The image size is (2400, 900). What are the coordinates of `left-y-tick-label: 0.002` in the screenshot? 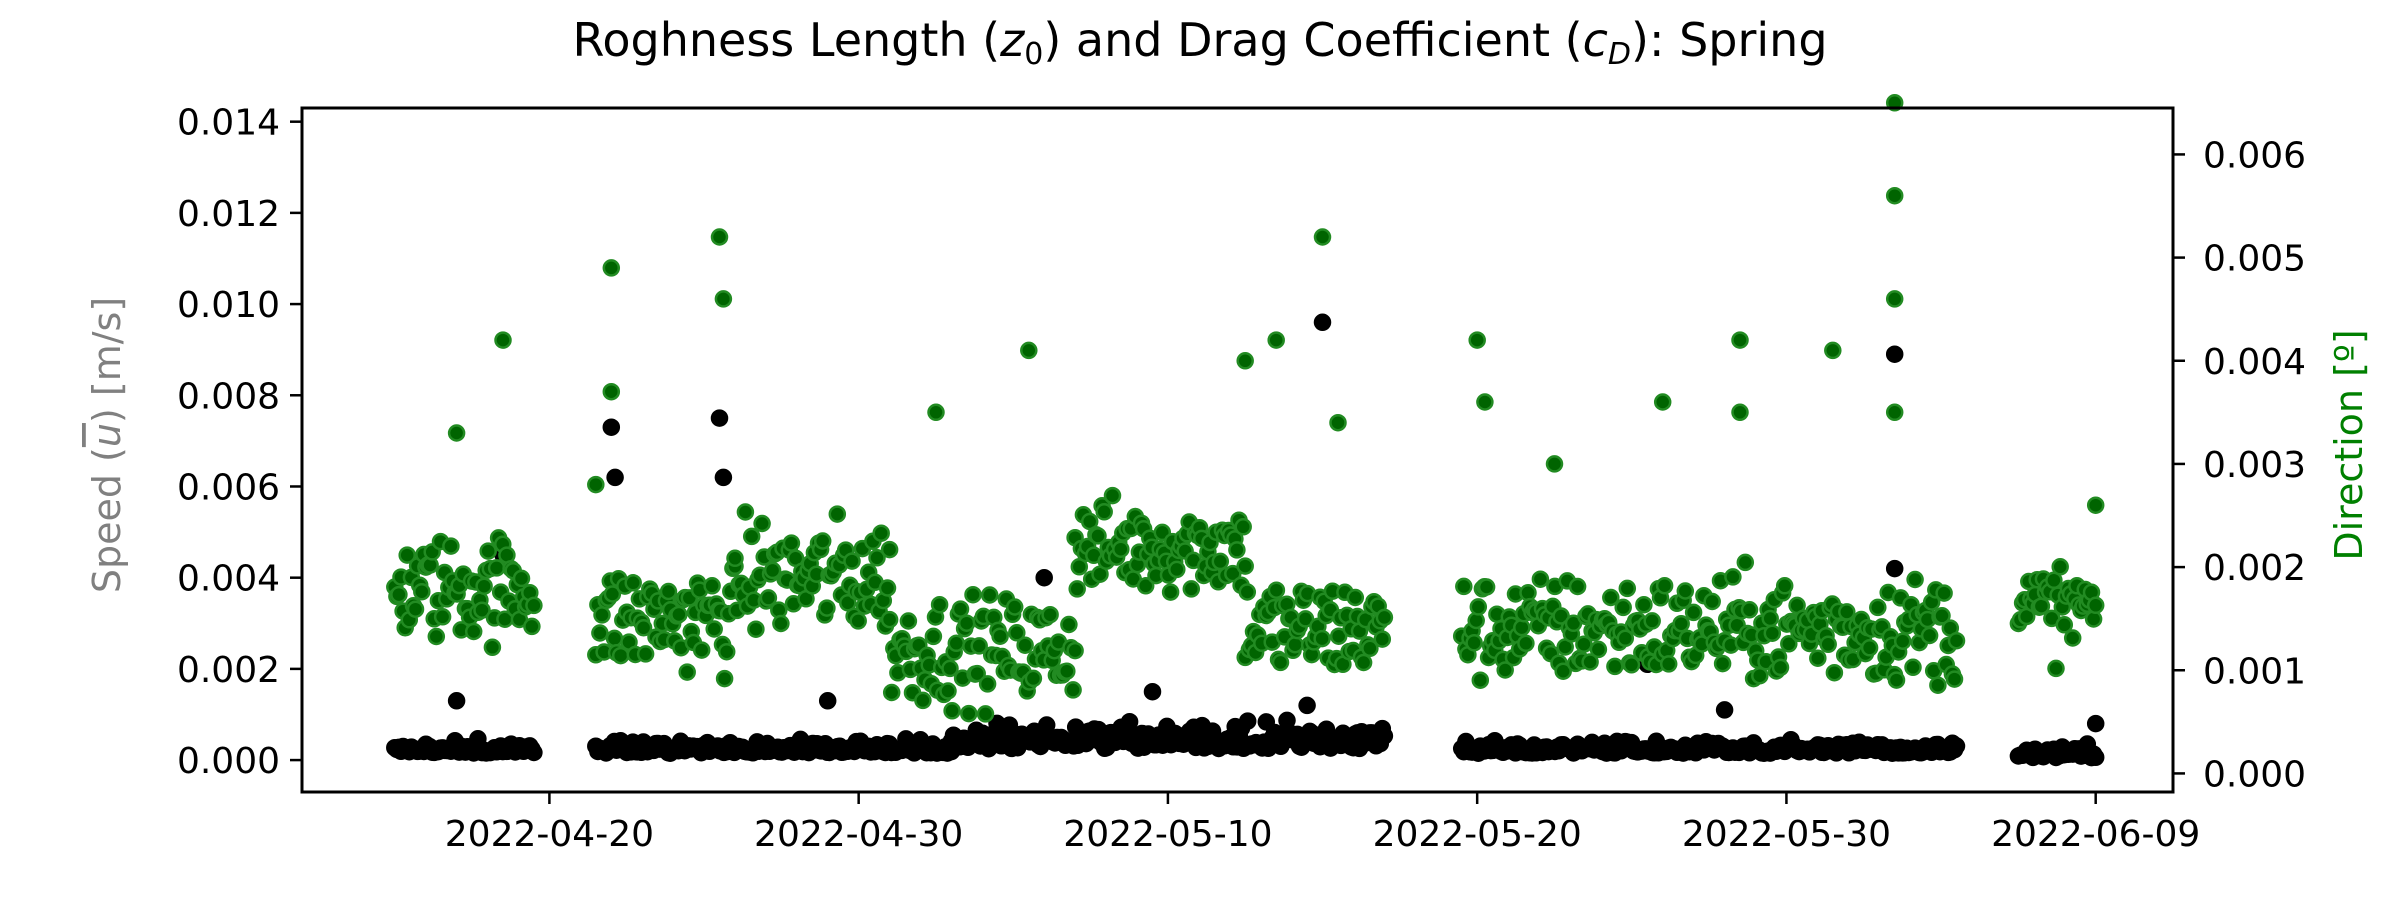 It's located at (228, 670).